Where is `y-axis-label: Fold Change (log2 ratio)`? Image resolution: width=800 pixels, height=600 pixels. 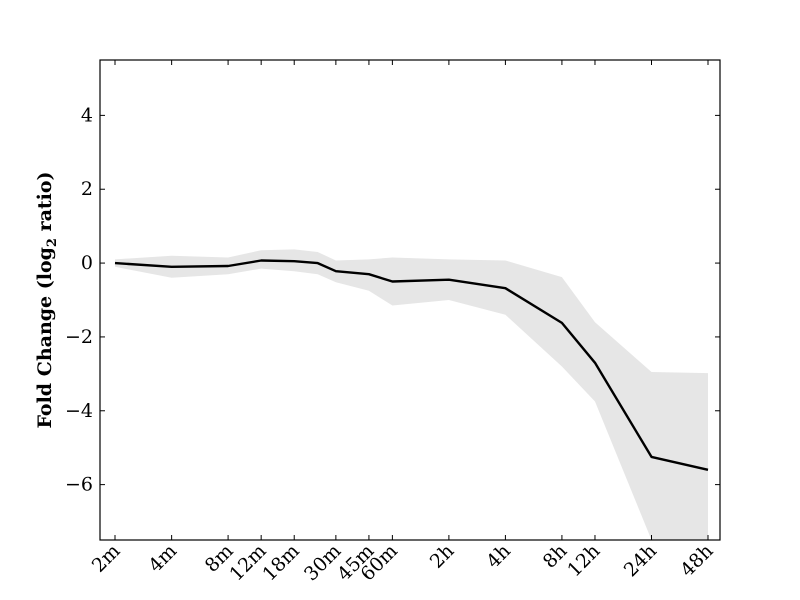 y-axis-label: Fold Change (log2 ratio) is located at coordinates (47, 299).